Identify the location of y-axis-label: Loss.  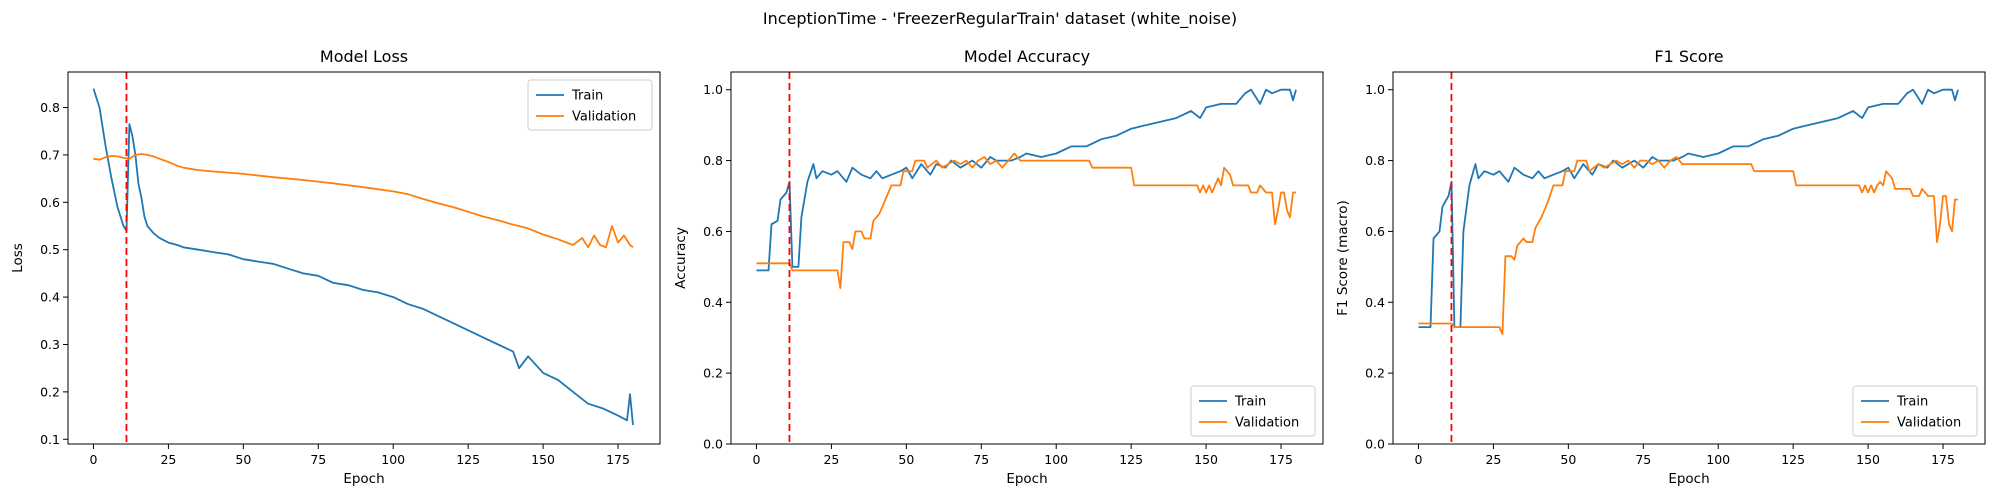
(18, 258).